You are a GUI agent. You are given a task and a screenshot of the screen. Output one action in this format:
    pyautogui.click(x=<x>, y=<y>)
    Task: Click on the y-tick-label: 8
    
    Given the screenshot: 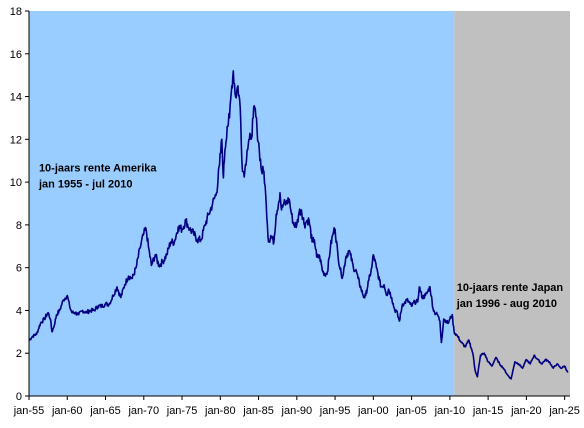 What is the action you would take?
    pyautogui.click(x=19, y=226)
    